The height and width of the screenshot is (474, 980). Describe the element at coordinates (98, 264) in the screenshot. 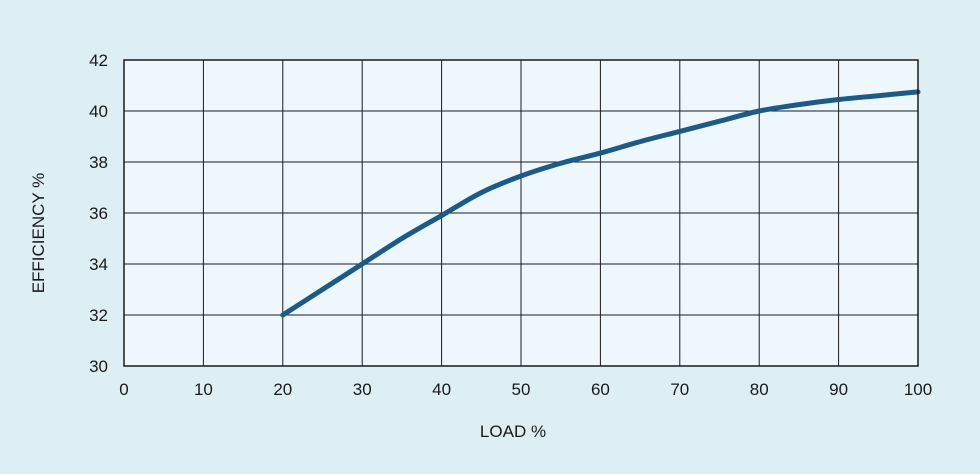

I see `y-tick-label: 34` at that location.